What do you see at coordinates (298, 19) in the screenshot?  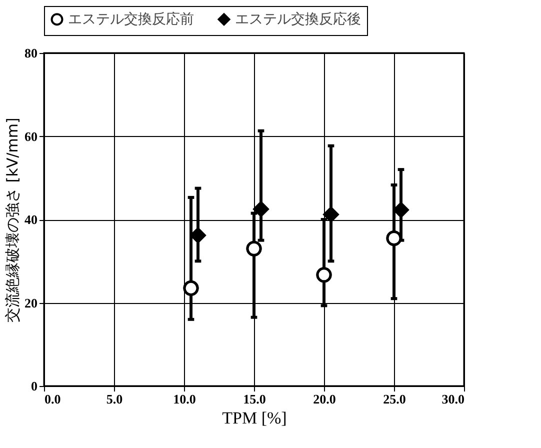 I see `legend-label: エステル交換反応後` at bounding box center [298, 19].